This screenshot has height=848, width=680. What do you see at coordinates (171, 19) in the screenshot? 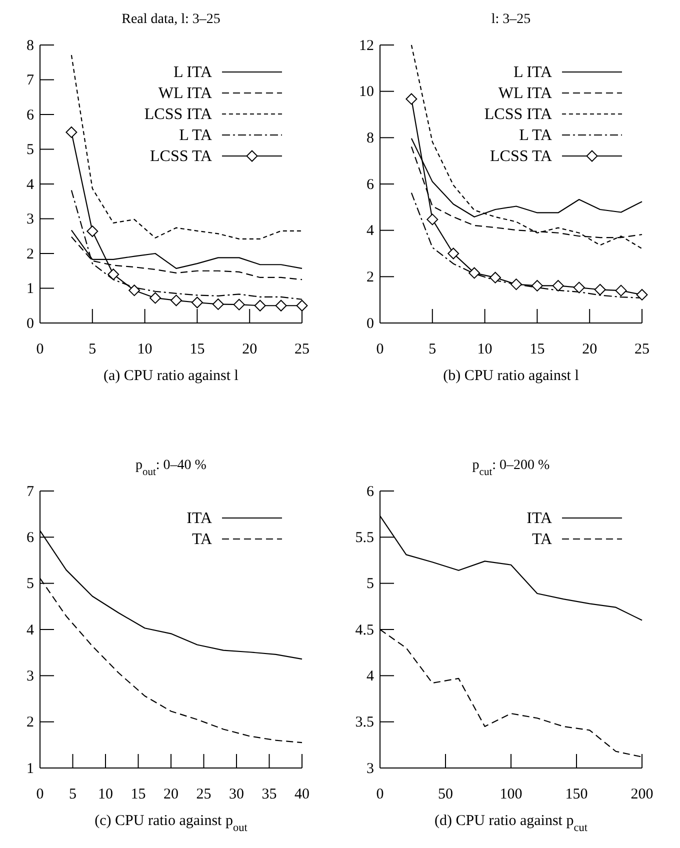
I see `chart-title: Real data, l: 3–25` at bounding box center [171, 19].